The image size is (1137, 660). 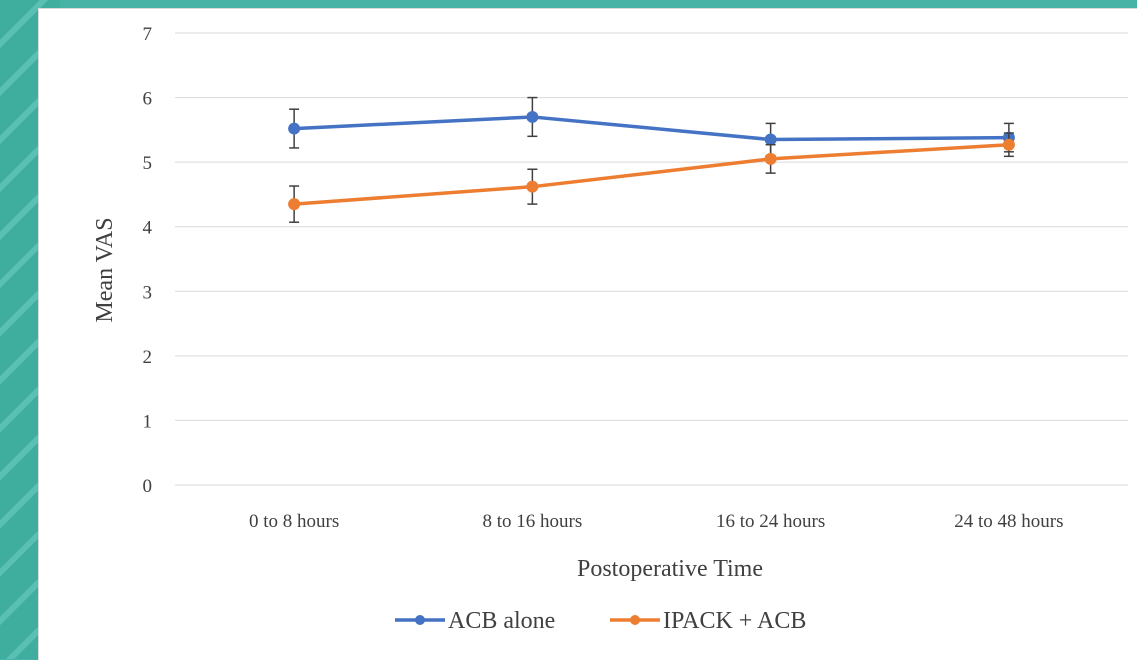 What do you see at coordinates (148, 228) in the screenshot?
I see `y-tick-label: 4` at bounding box center [148, 228].